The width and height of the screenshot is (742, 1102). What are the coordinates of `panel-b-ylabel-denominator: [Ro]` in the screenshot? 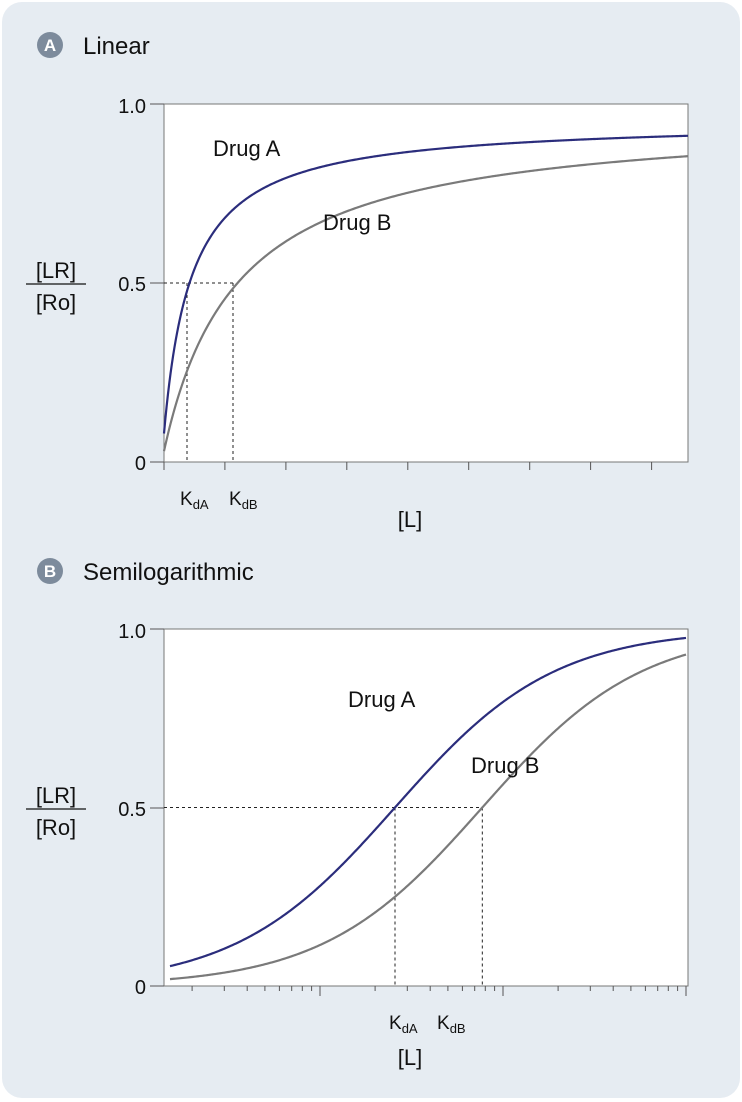 It's located at (56, 827).